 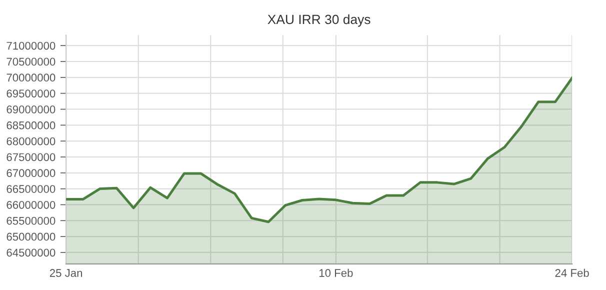 What do you see at coordinates (31, 62) in the screenshot?
I see `y-tick-label: 70500000` at bounding box center [31, 62].